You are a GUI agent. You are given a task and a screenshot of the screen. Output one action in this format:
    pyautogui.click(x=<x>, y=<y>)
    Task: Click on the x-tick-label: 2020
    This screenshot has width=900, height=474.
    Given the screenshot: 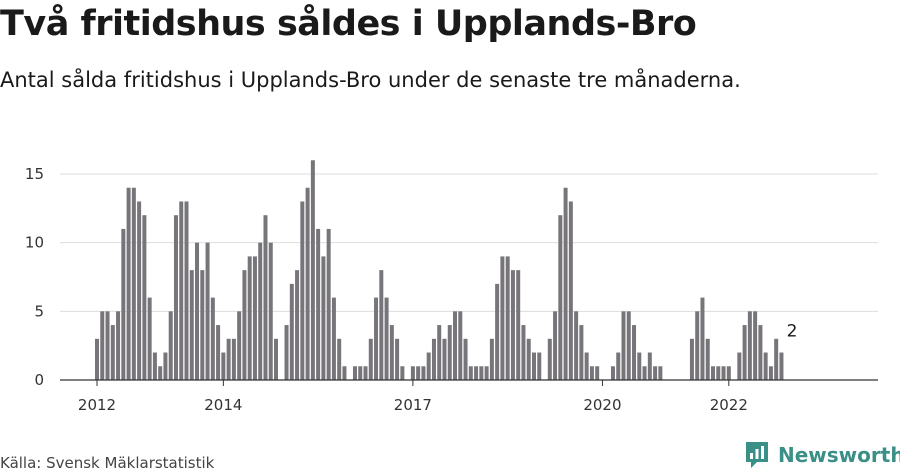 What is the action you would take?
    pyautogui.click(x=602, y=405)
    